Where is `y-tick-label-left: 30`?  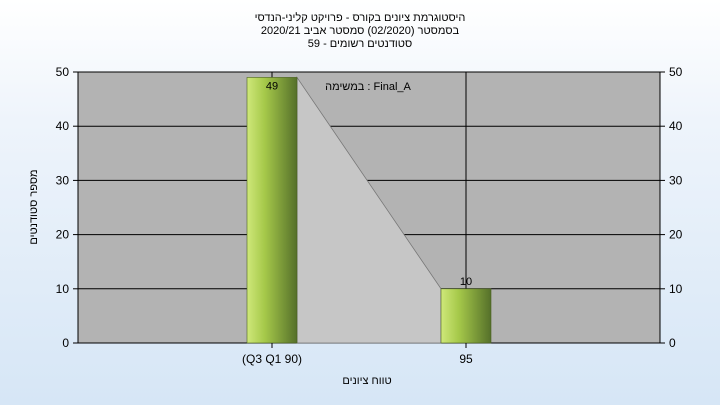
y-tick-label-left: 30 is located at coordinates (63, 180).